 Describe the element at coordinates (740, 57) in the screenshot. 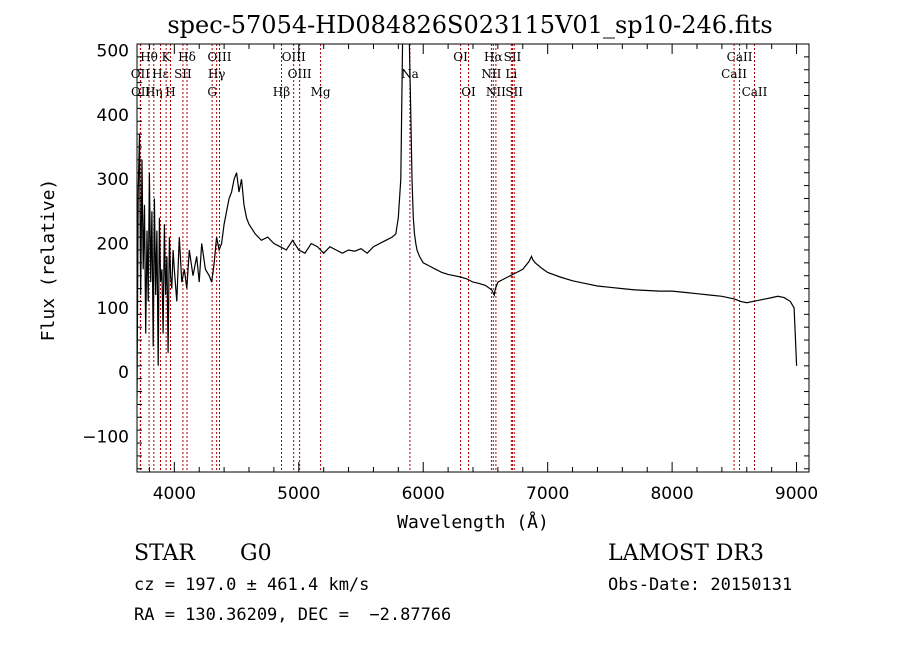

I see `line-label-25: CaII` at that location.